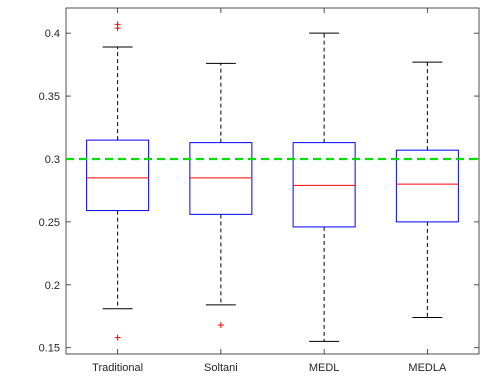 This screenshot has width=481, height=381. I want to click on x-tick-label: Traditional, so click(117, 368).